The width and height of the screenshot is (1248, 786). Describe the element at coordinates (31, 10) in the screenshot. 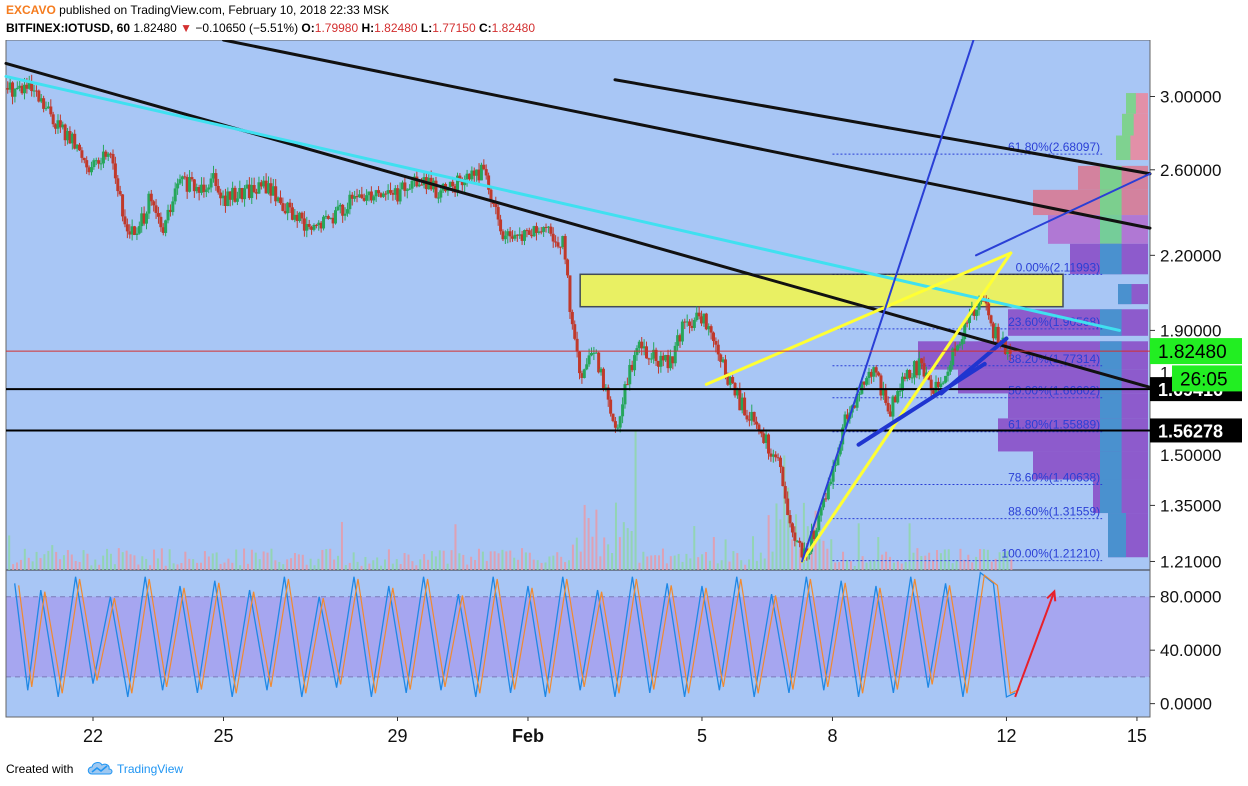

I see `author-name: EXCAVO` at that location.